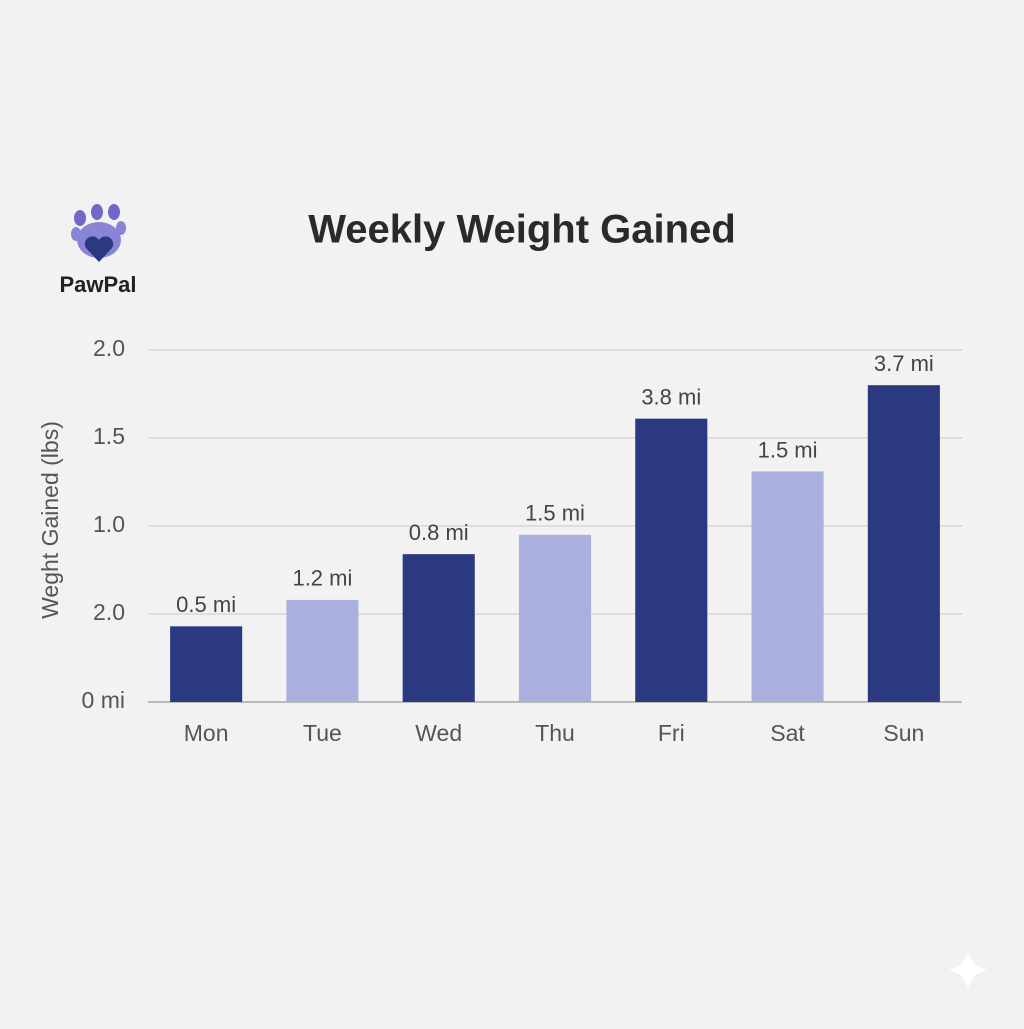  I want to click on x-tick-label: Thu, so click(555, 733).